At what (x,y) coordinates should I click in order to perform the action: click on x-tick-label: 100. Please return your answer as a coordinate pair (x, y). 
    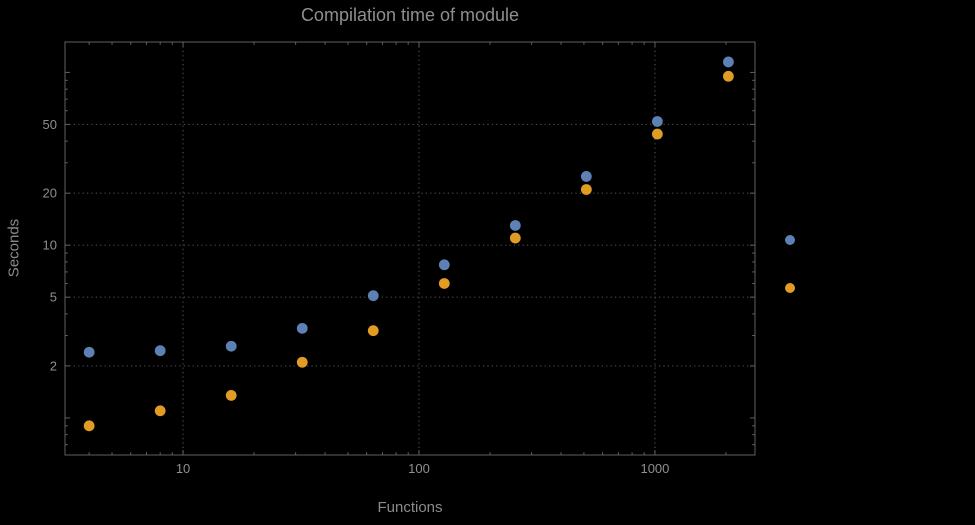
    Looking at the image, I should click on (419, 468).